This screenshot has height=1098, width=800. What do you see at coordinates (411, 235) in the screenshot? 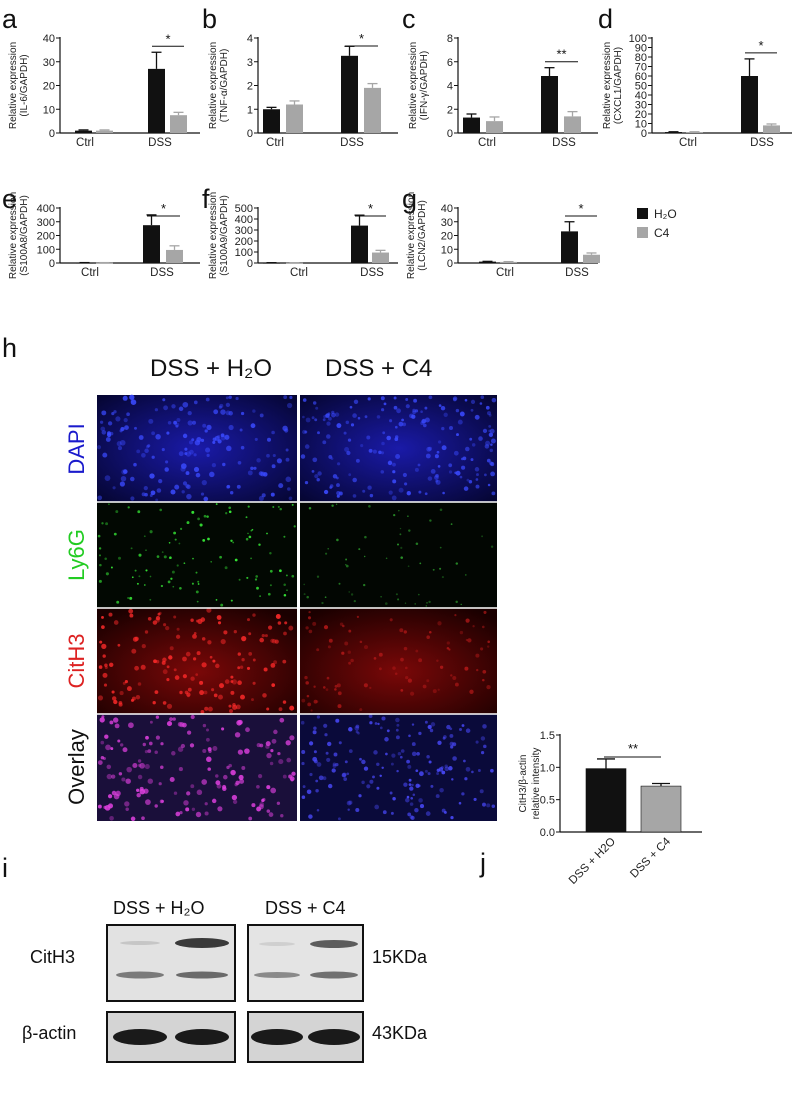
I see `y-axis-label: Relative expression` at bounding box center [411, 235].